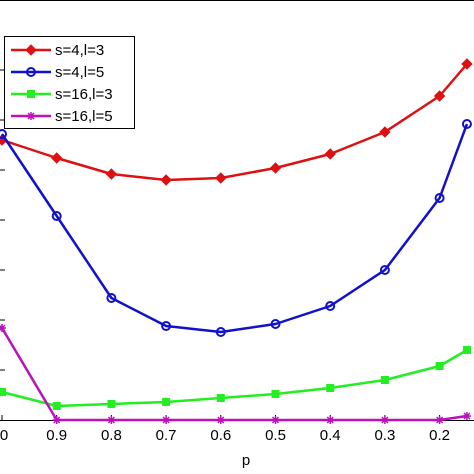  Describe the element at coordinates (79, 50) in the screenshot. I see `legend-label-0: s=4,l=3` at that location.